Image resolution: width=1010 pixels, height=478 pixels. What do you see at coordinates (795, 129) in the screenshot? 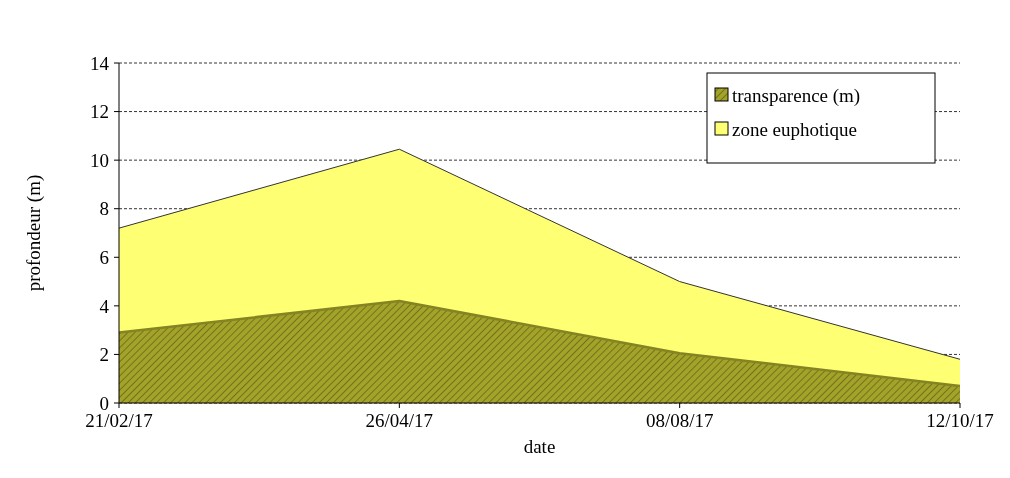
I see `legend-label: zone euphotique` at bounding box center [795, 129].